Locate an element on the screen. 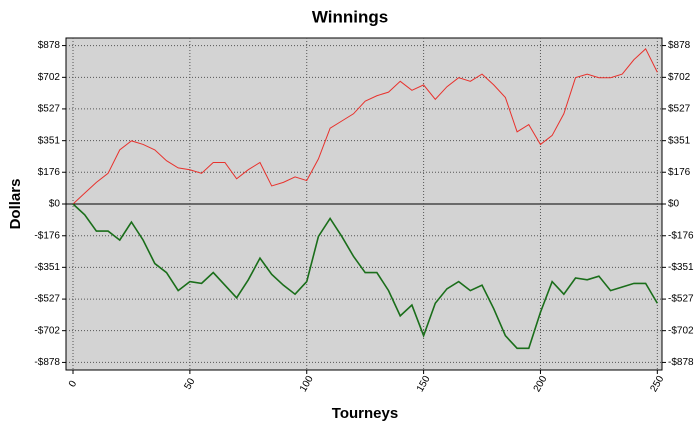  y-tick-label: -$702 is located at coordinates (47, 330).